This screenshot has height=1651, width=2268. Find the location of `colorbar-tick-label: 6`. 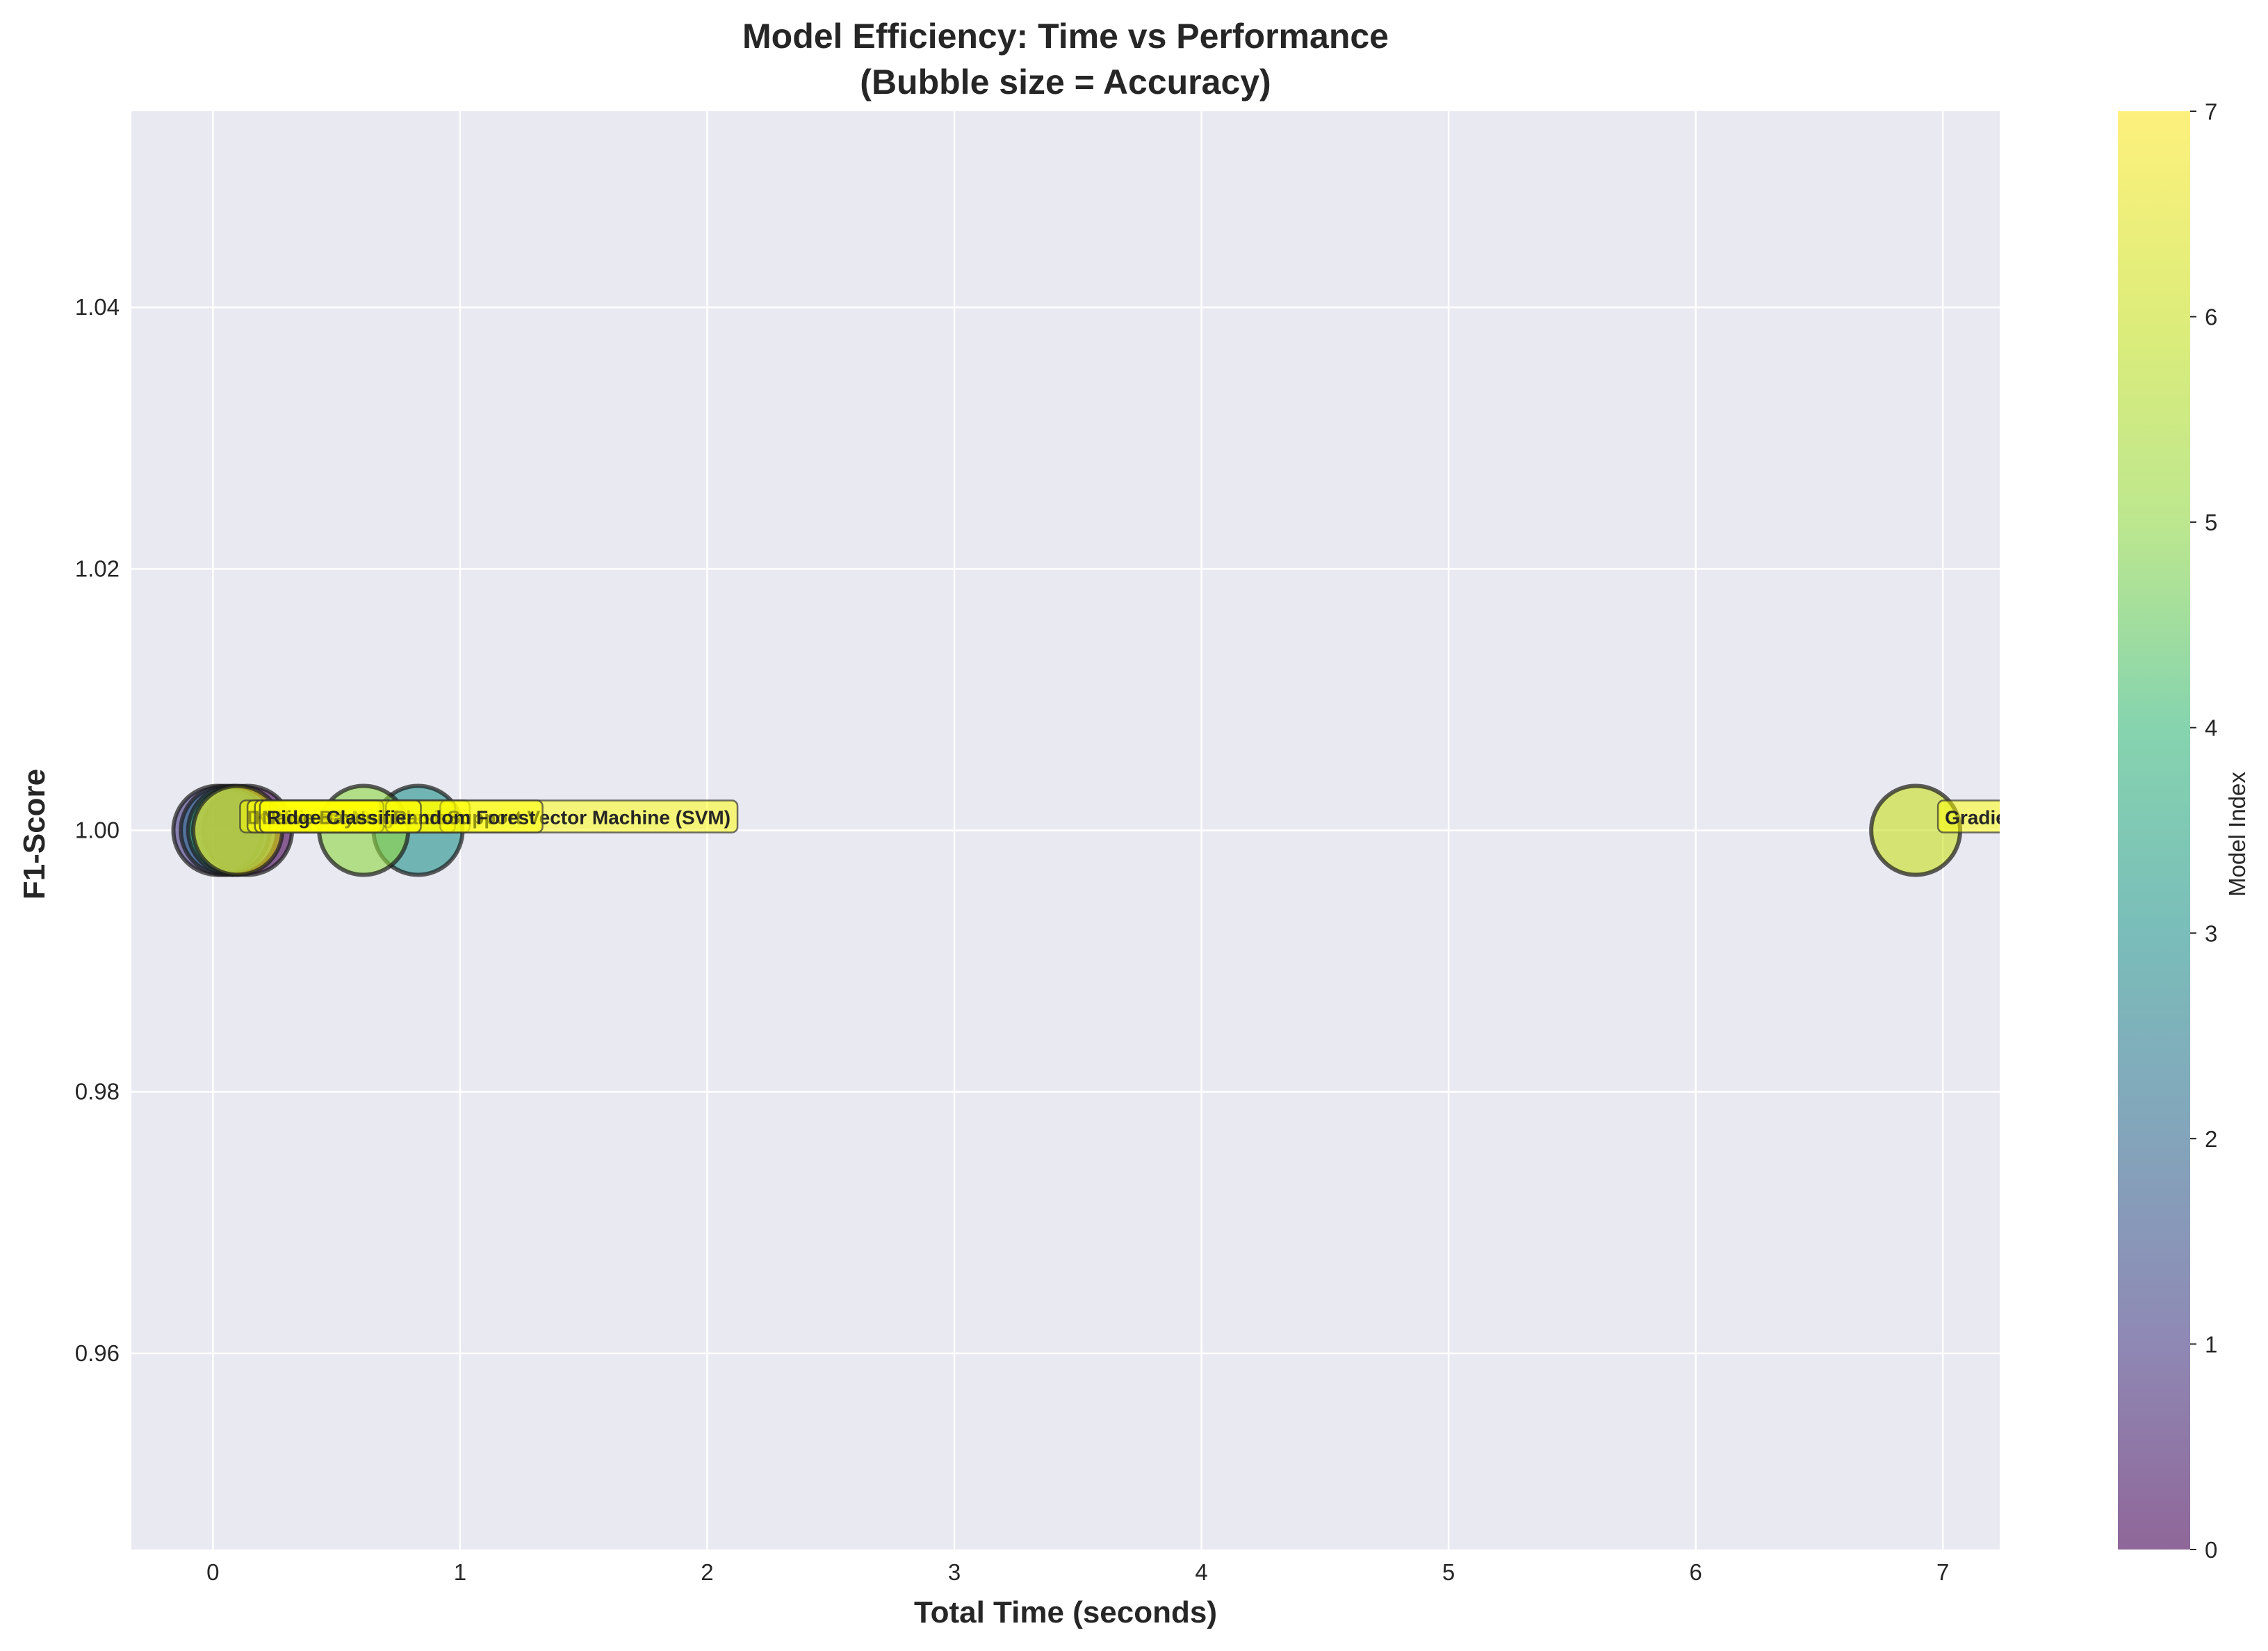

colorbar-tick-label: 6 is located at coordinates (2211, 317).